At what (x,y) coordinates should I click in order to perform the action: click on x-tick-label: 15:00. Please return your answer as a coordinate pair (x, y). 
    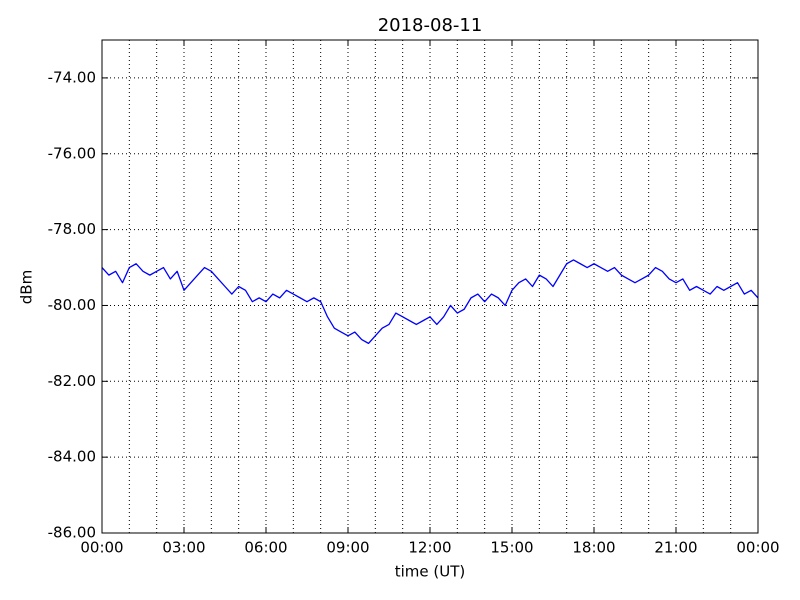
    Looking at the image, I should click on (511, 548).